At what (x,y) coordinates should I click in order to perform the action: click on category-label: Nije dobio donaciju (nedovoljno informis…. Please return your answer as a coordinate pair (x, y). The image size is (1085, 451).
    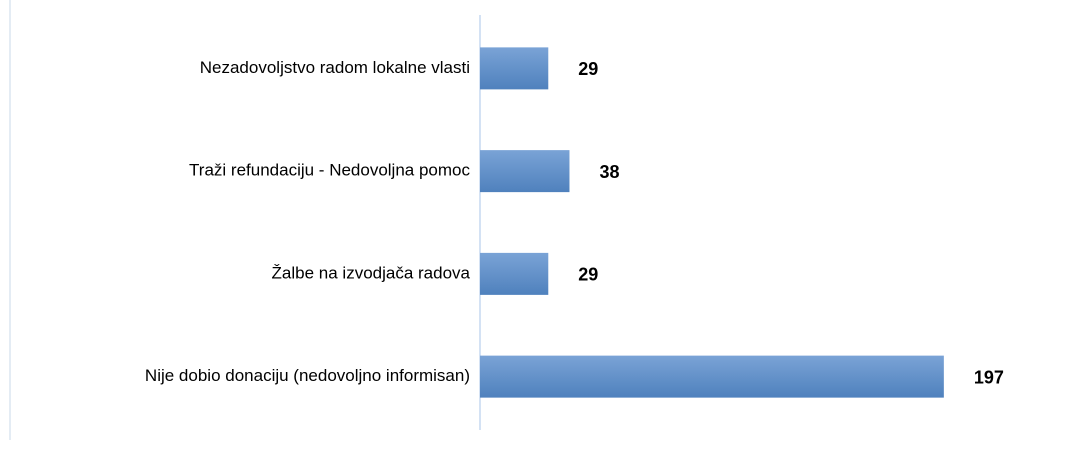
    Looking at the image, I should click on (307, 375).